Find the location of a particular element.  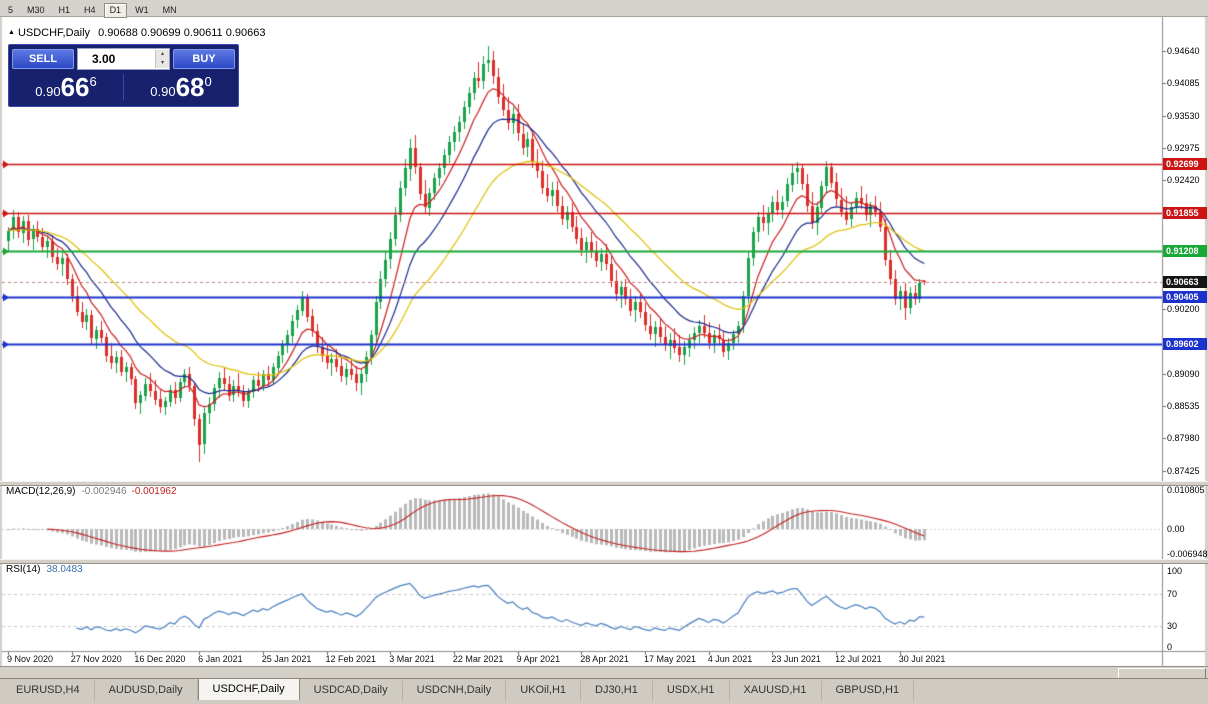

rsi-value: 38.0483 is located at coordinates (64, 569).